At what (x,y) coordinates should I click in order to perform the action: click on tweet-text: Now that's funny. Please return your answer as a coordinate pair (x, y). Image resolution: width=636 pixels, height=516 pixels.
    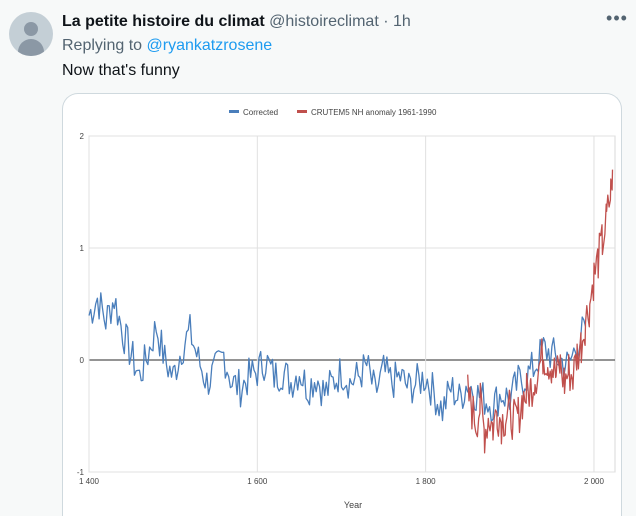
    Looking at the image, I should click on (121, 70).